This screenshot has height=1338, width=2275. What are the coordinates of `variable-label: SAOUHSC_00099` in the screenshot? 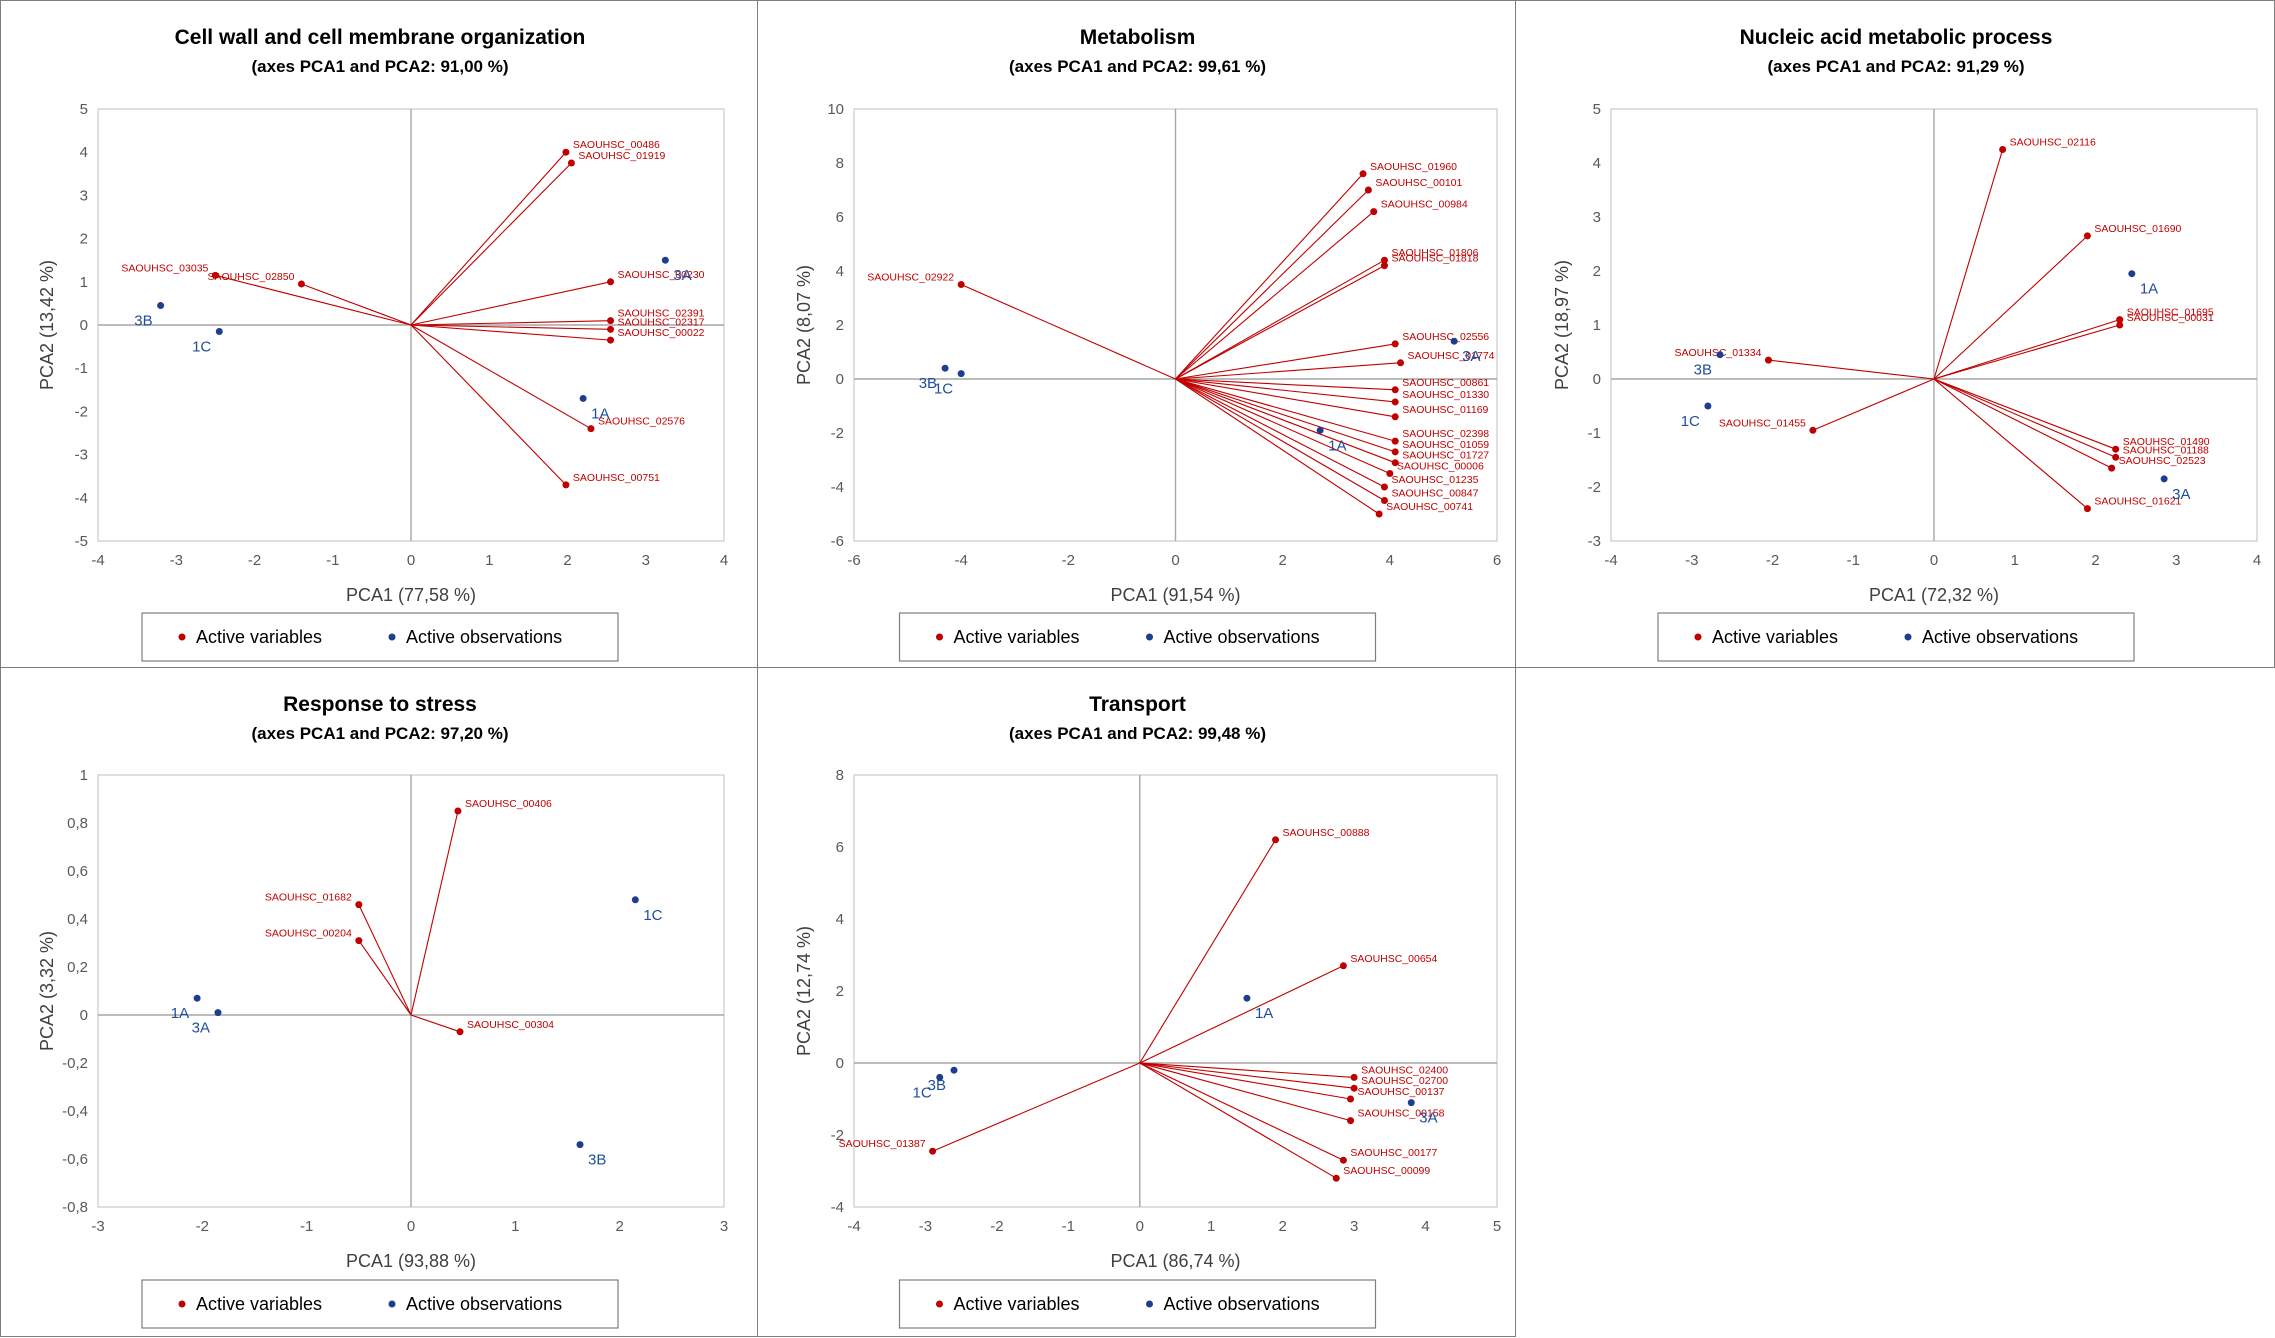 It's located at (1386, 1171).